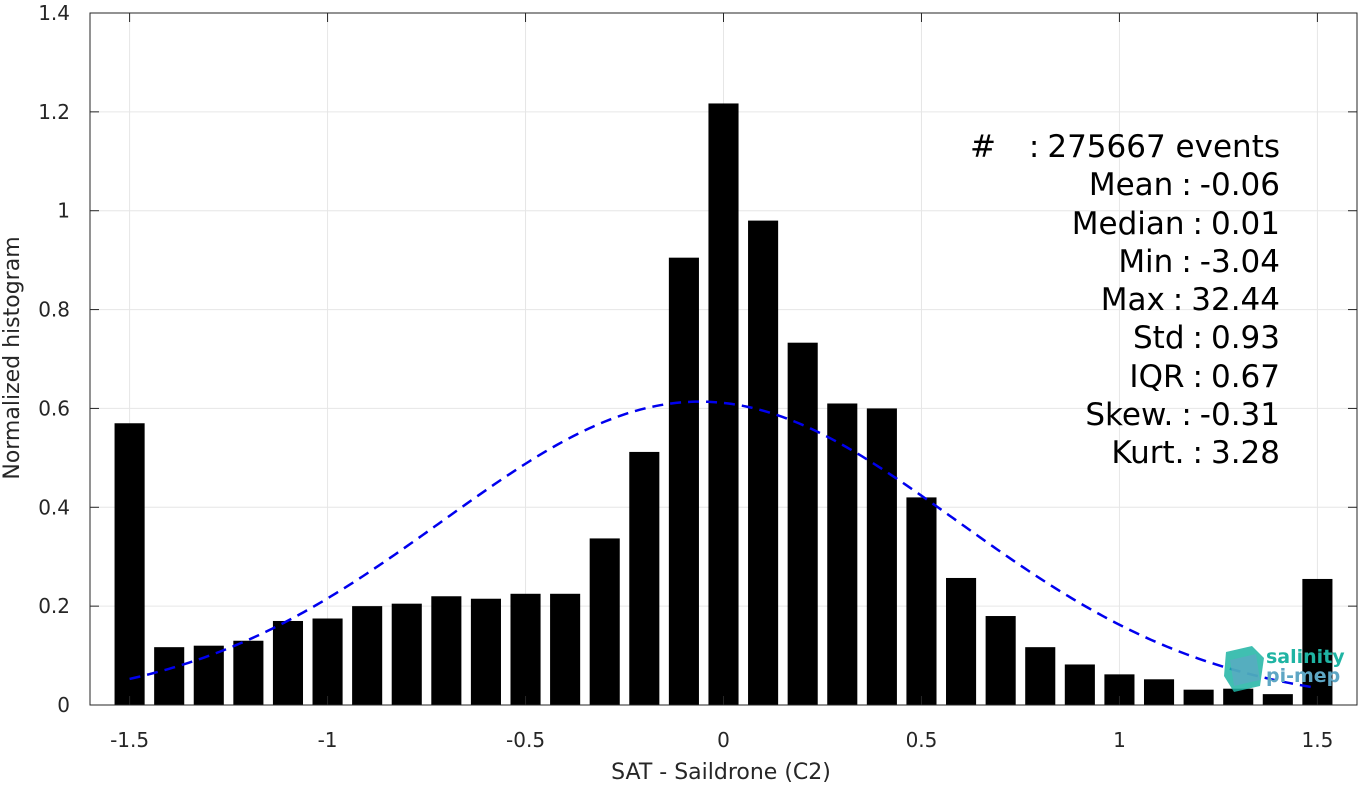  What do you see at coordinates (1245, 338) in the screenshot?
I see `stat-value: 0.93` at bounding box center [1245, 338].